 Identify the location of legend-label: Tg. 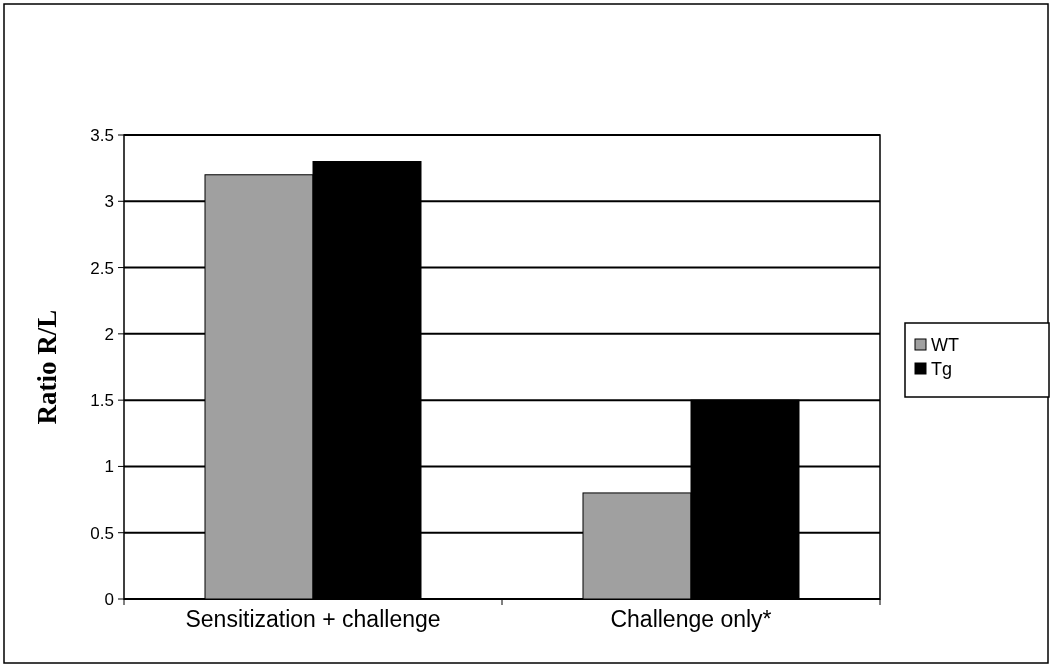
(942, 369).